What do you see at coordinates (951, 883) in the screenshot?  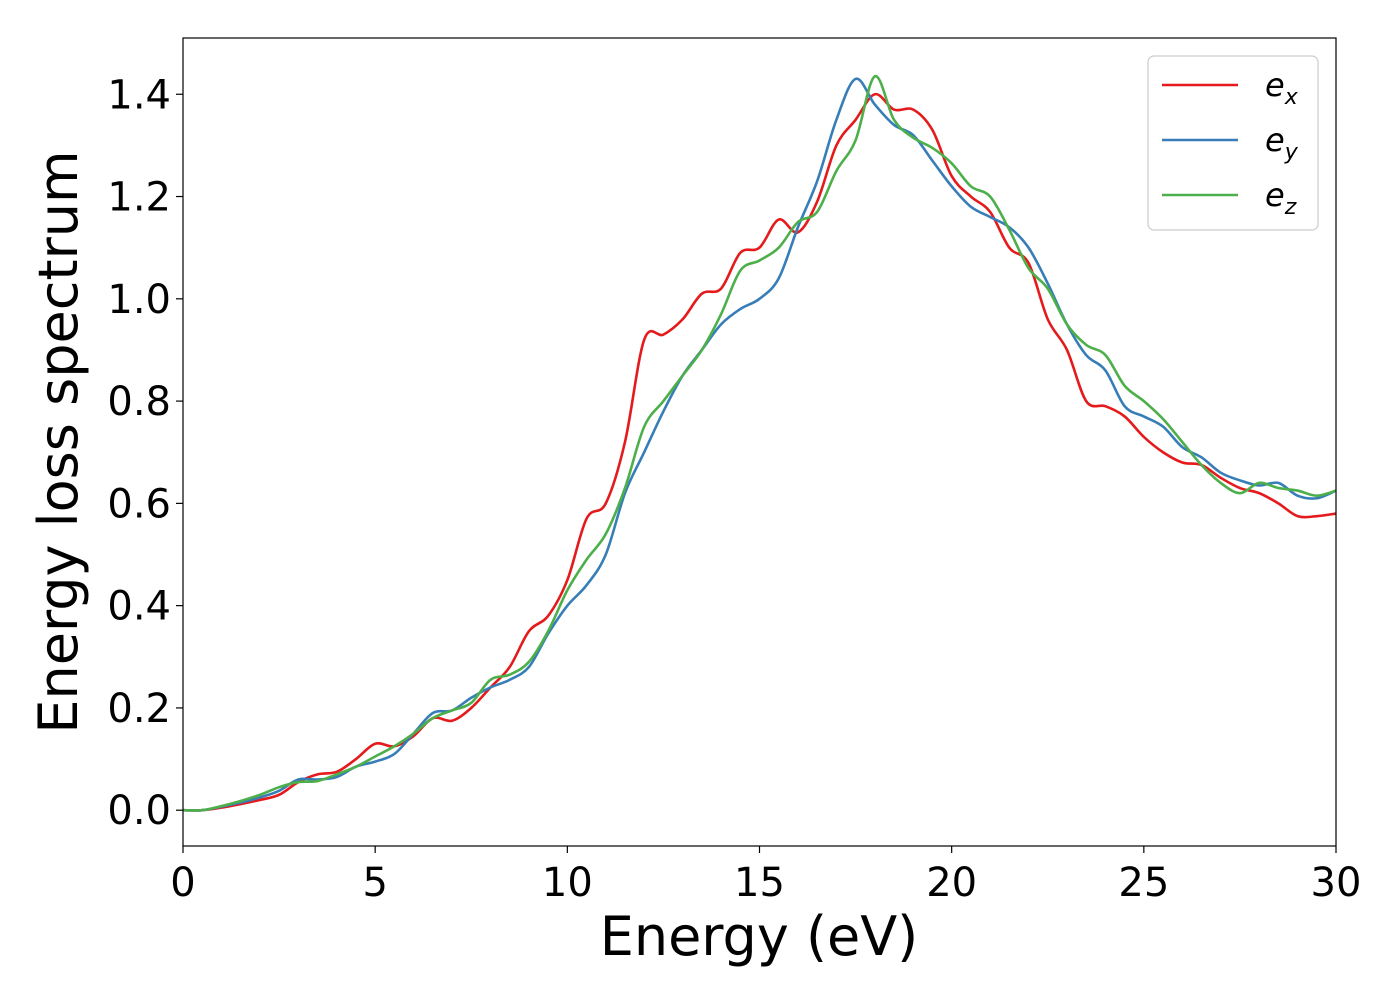 I see `x-tick-label: 20` at bounding box center [951, 883].